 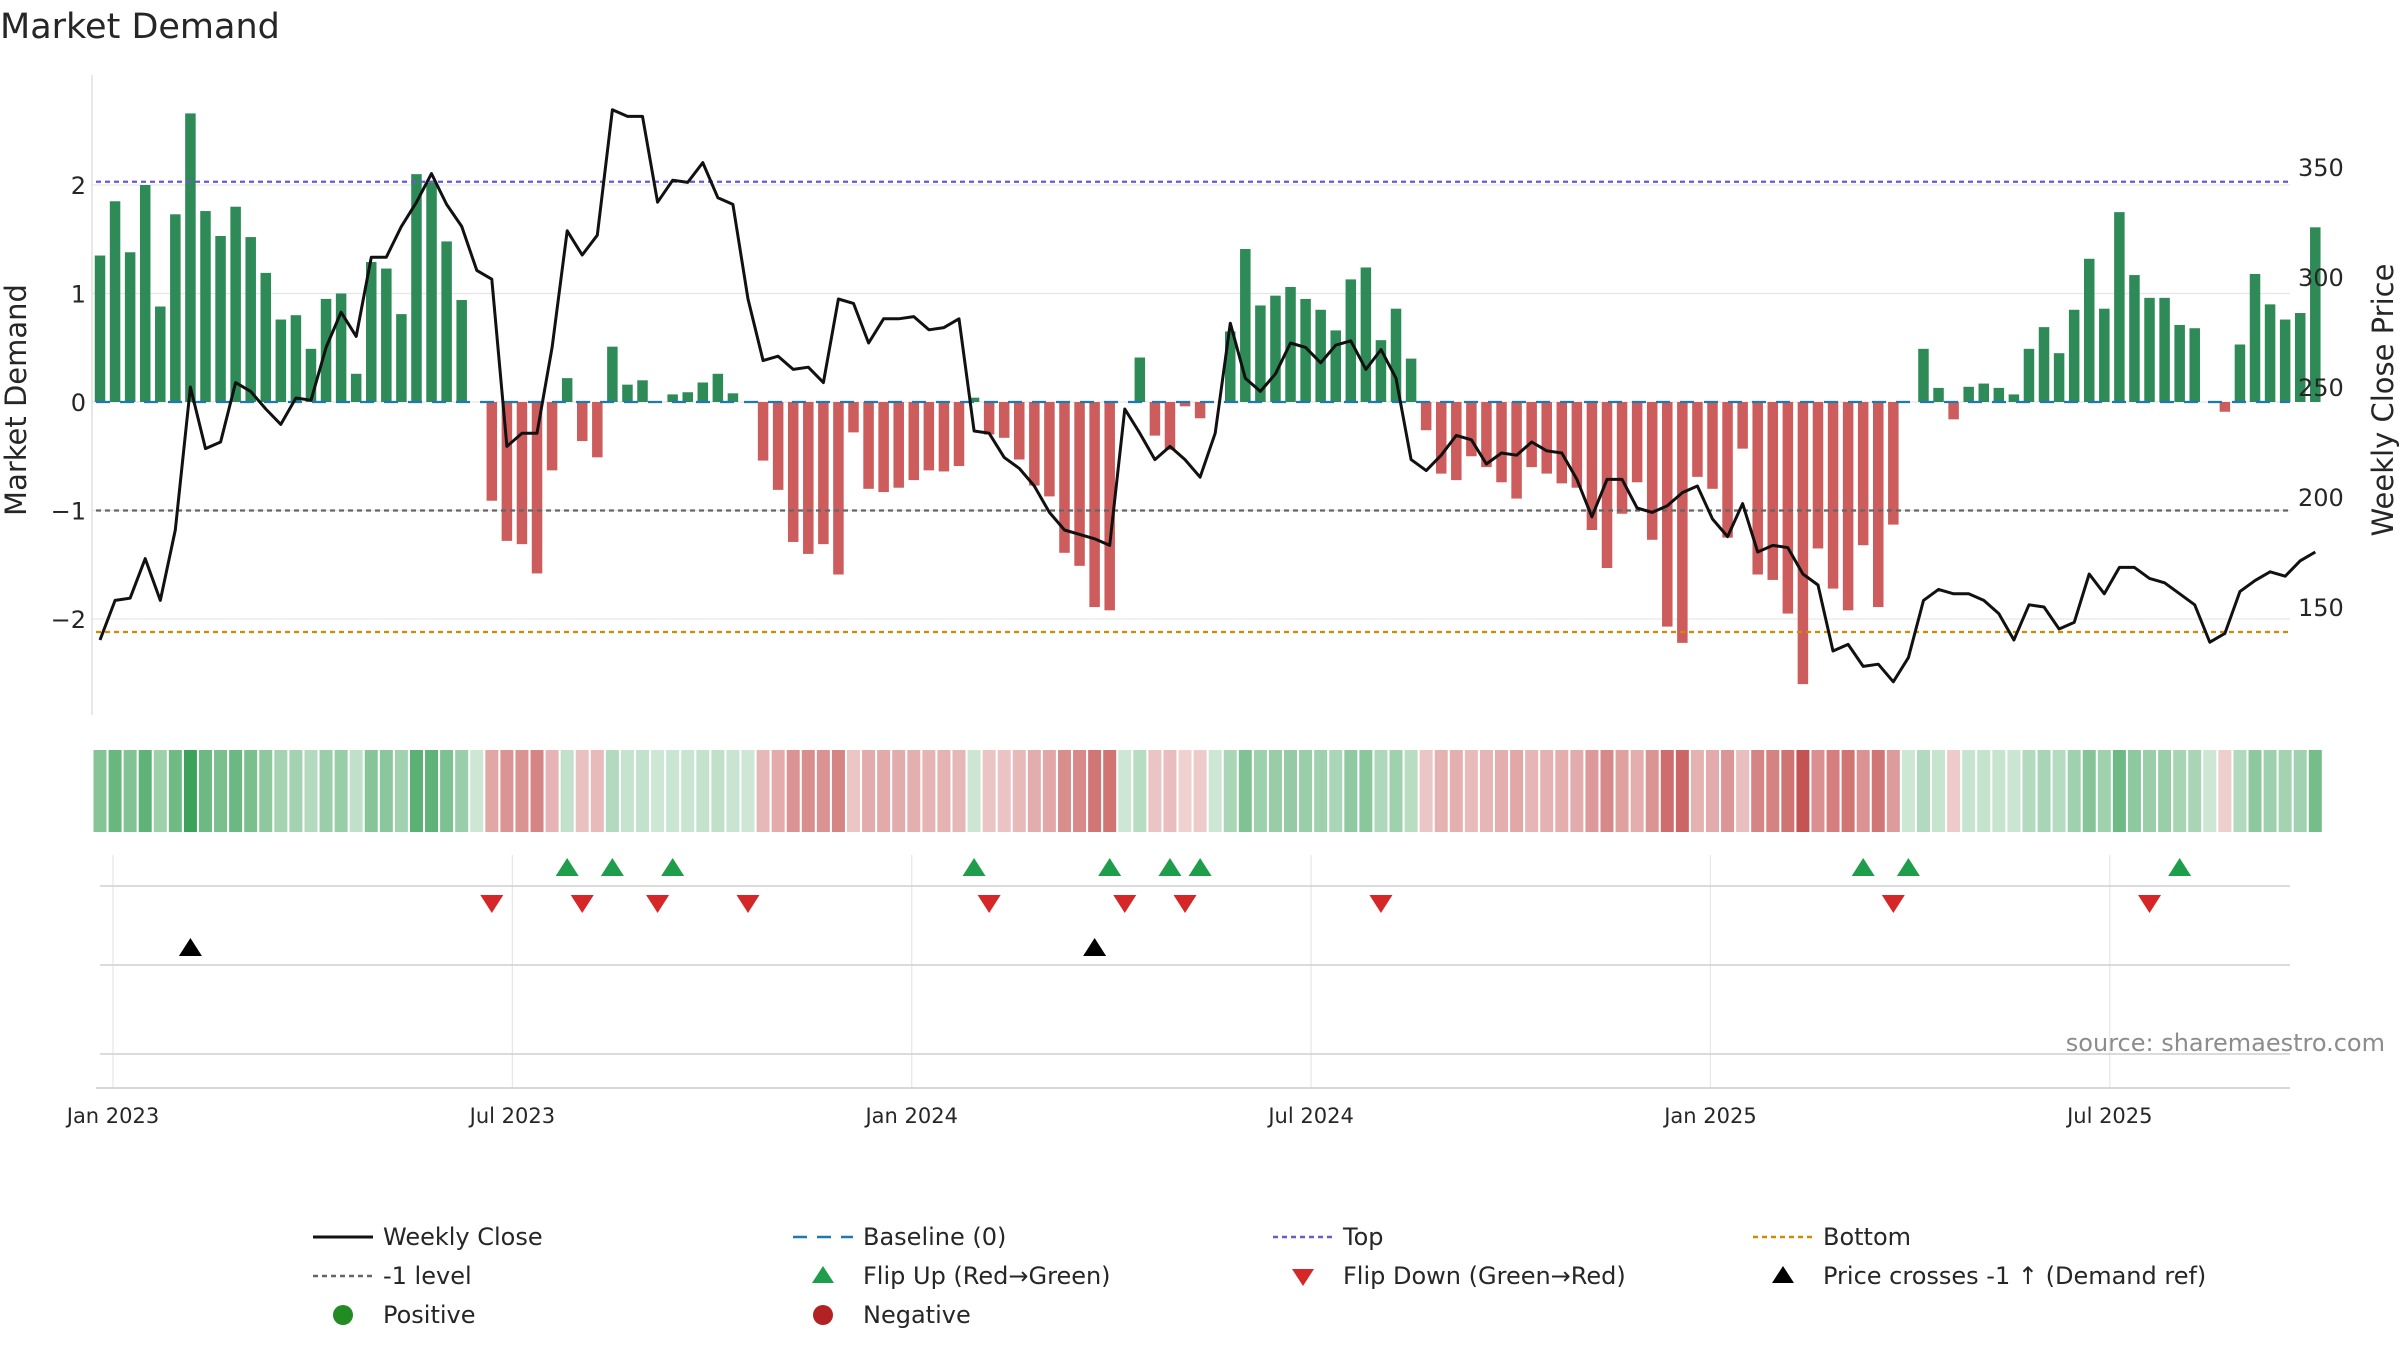 What do you see at coordinates (392, 1276) in the screenshot?
I see `legend-item: -1 level` at bounding box center [392, 1276].